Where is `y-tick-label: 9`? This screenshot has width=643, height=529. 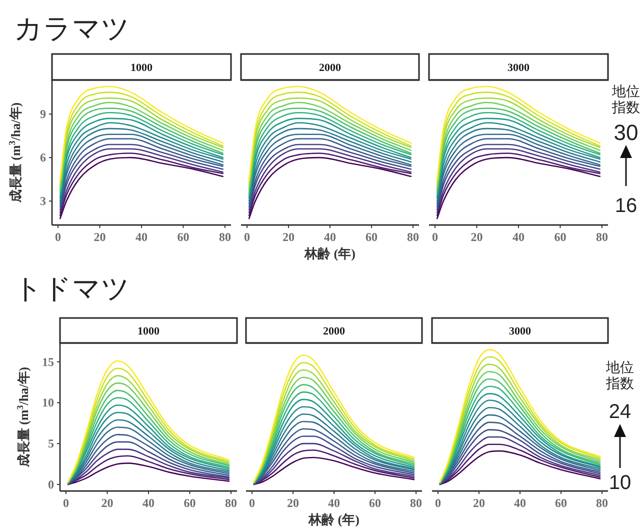
y-tick-label: 9 is located at coordinates (43, 114).